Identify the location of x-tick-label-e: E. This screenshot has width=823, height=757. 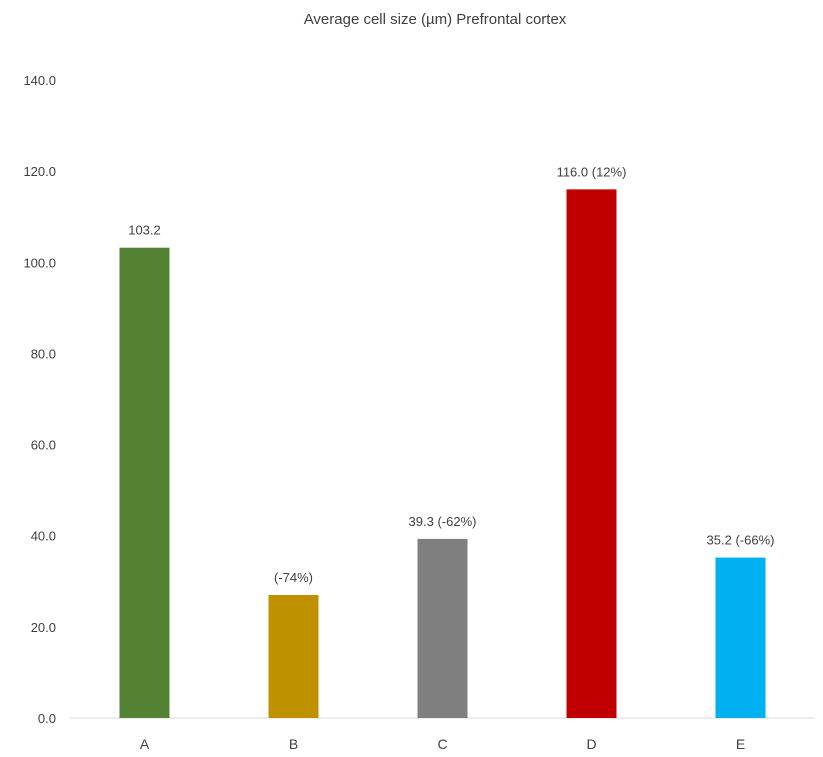
(740, 744).